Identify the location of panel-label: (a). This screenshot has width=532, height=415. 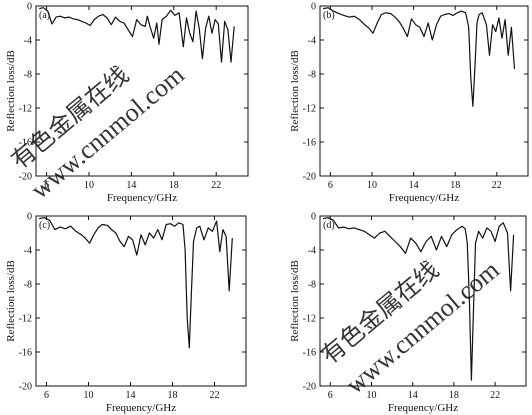
(44, 15).